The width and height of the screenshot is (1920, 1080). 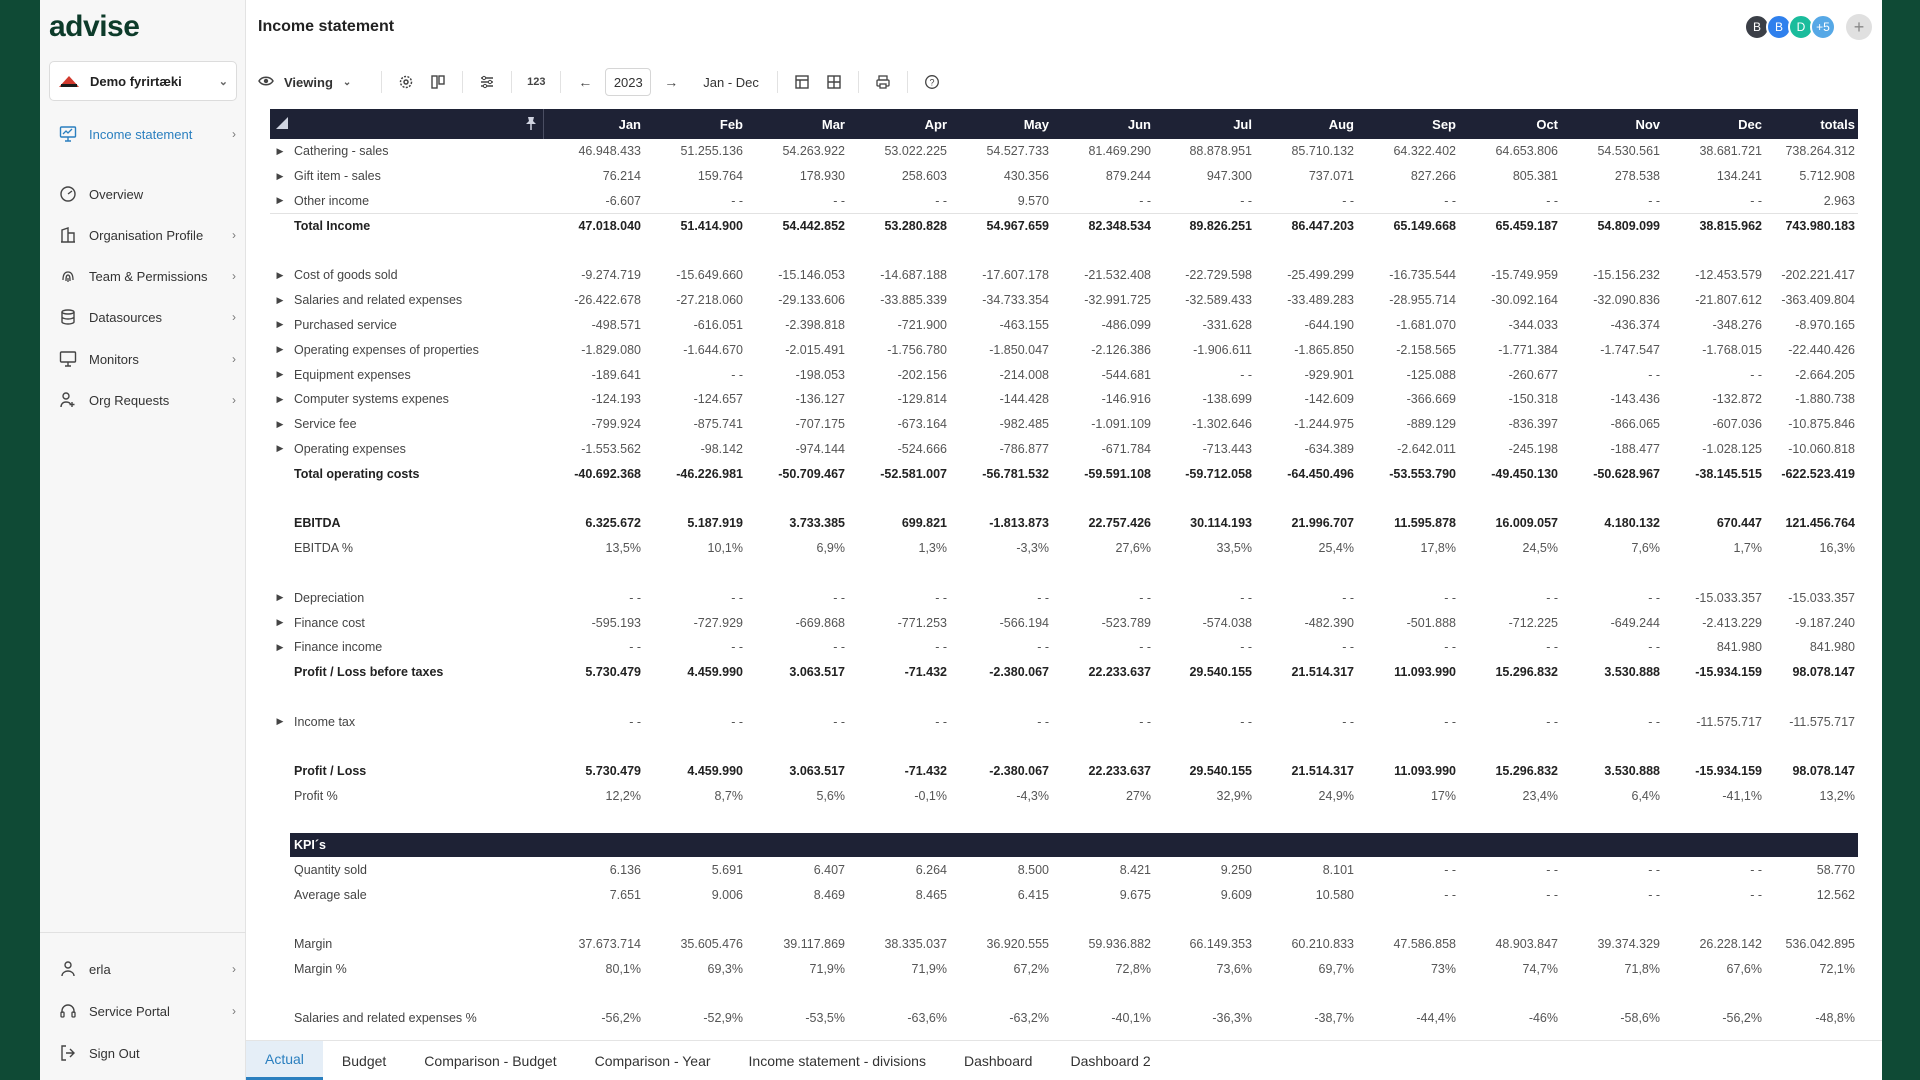 I want to click on cell-aug: 10.580, so click(x=1334, y=894).